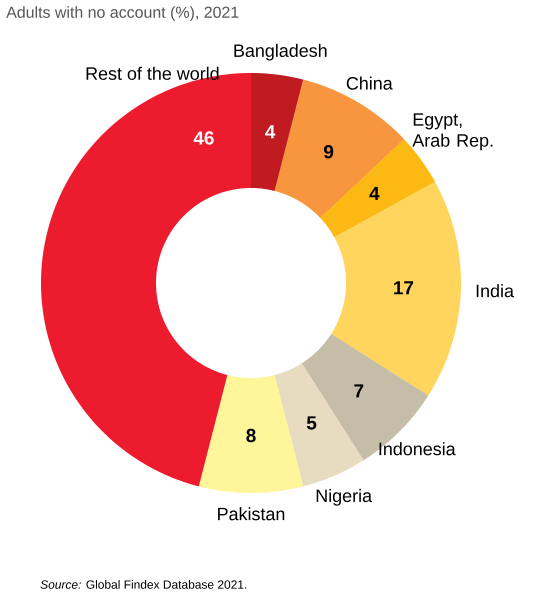  Describe the element at coordinates (251, 513) in the screenshot. I see `slice-label: Pakistan` at that location.